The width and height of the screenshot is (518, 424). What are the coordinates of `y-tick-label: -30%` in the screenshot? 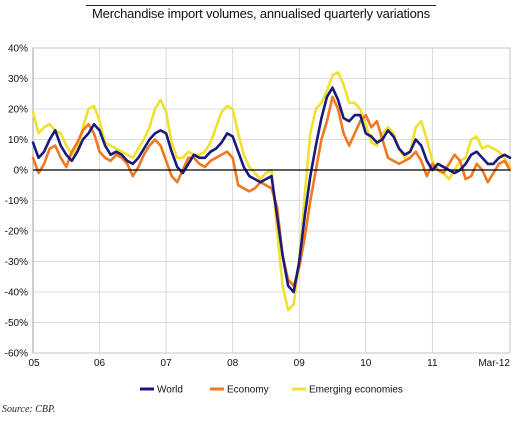 It's located at (16, 262).